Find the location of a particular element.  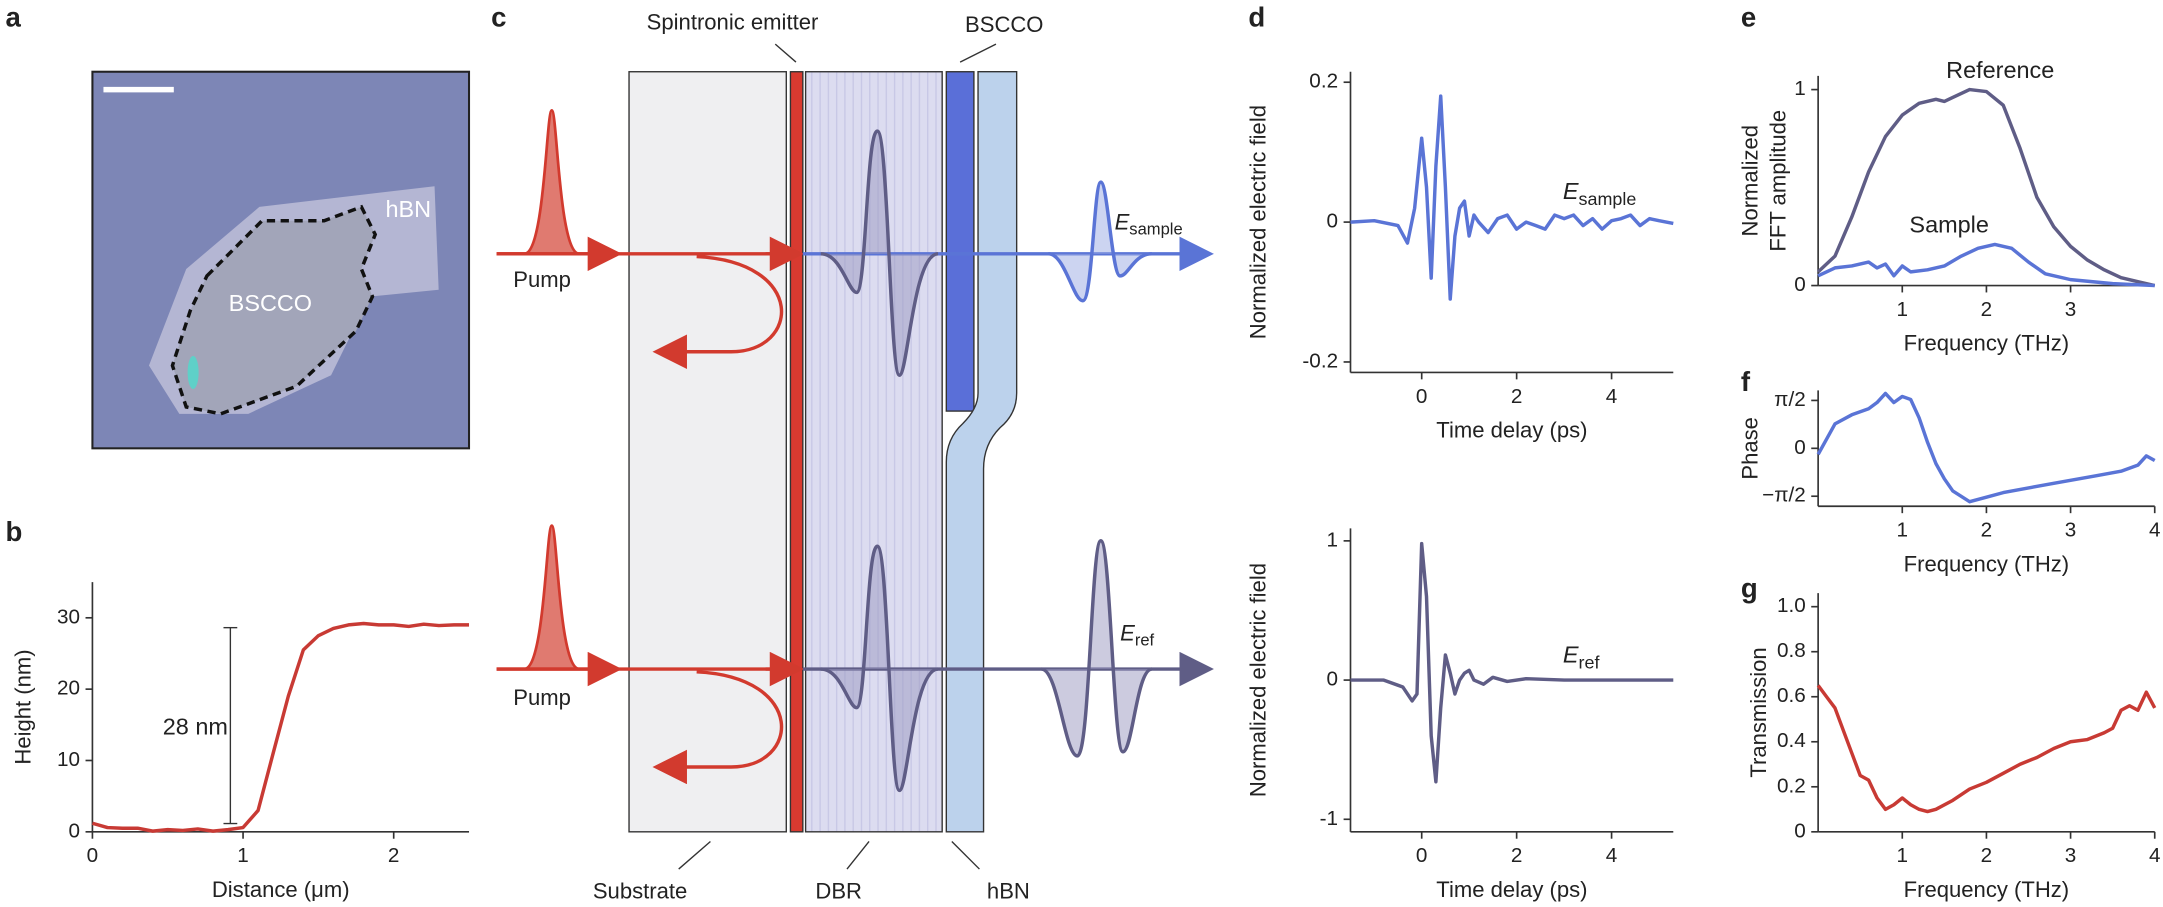

y-axis-label: FFT amplitude is located at coordinates (1777, 181).